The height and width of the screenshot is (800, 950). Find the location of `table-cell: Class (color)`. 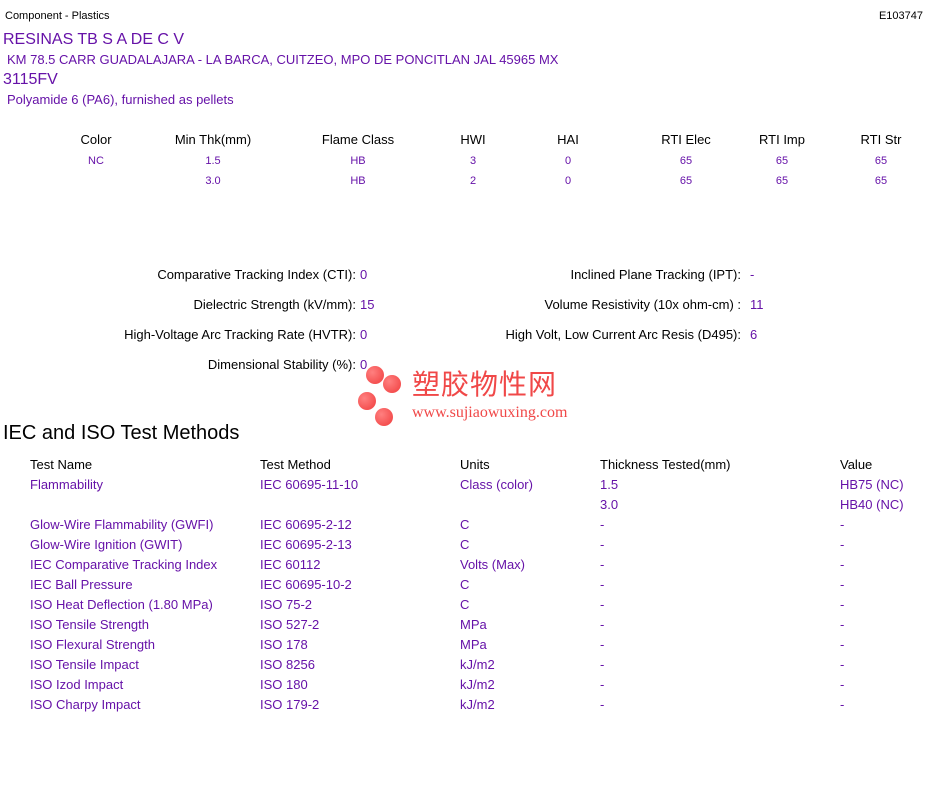

table-cell: Class (color) is located at coordinates (496, 484).